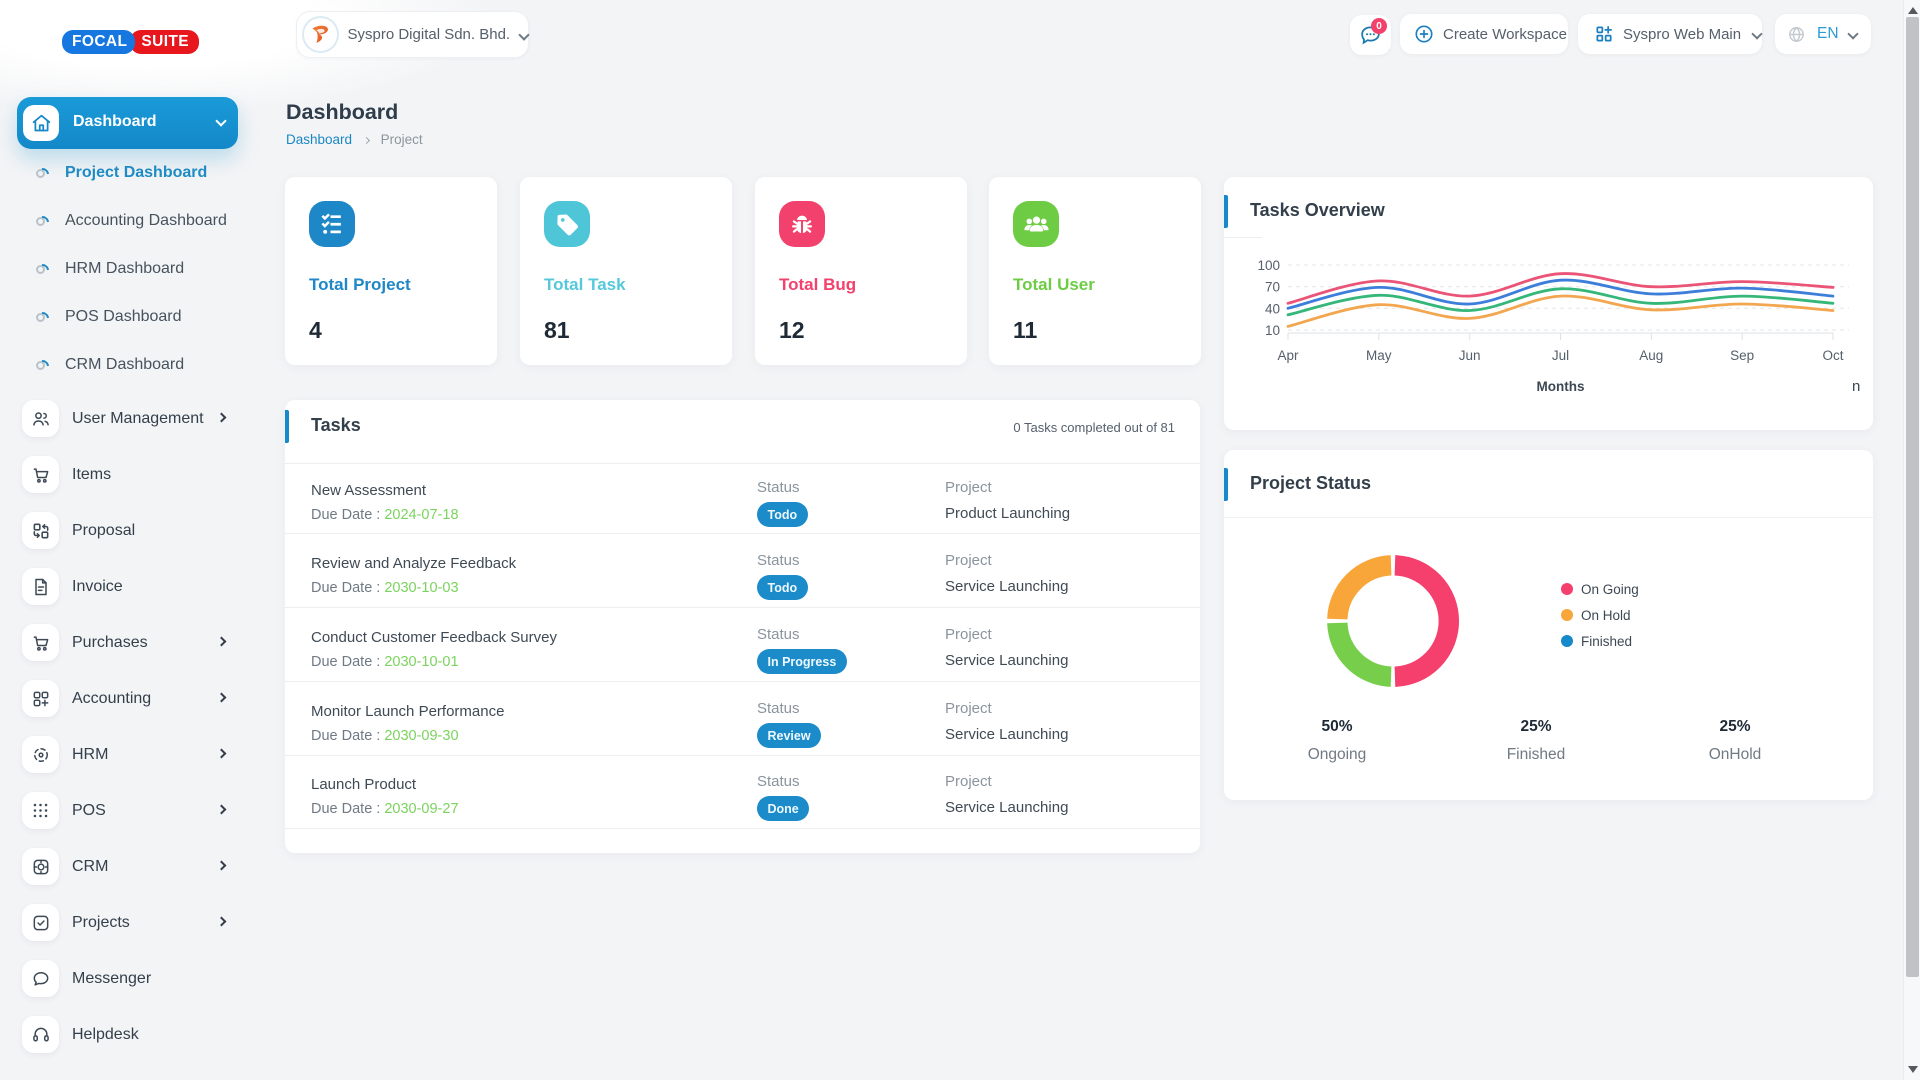  Describe the element at coordinates (1735, 754) in the screenshot. I see `svg-text: OnHold` at that location.